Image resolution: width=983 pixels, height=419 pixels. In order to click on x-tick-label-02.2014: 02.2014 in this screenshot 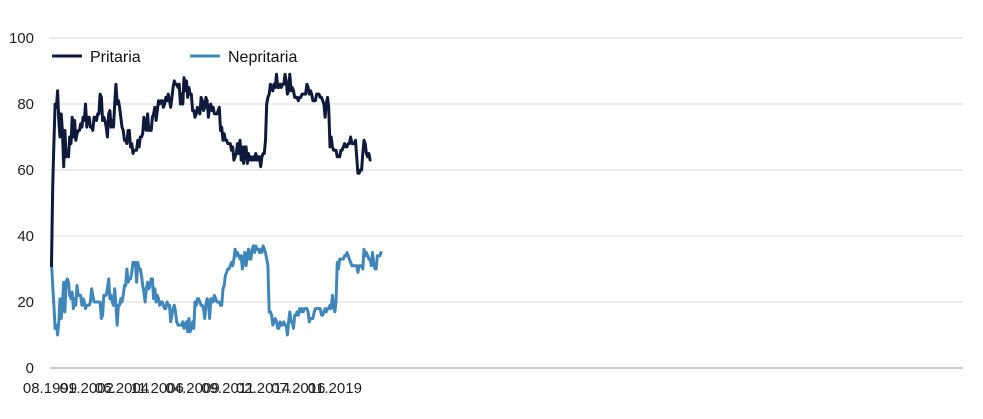, I will do `click(263, 388)`.